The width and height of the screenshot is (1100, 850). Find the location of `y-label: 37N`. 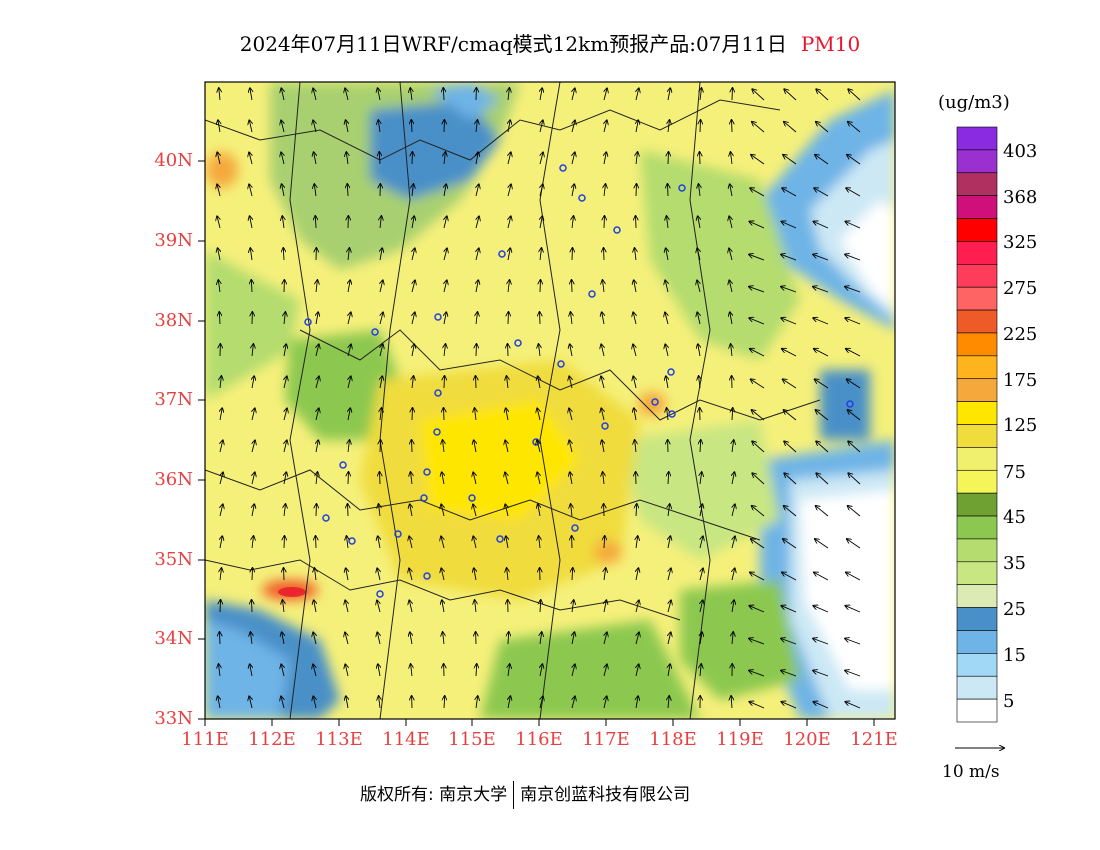

y-label: 37N is located at coordinates (173, 399).